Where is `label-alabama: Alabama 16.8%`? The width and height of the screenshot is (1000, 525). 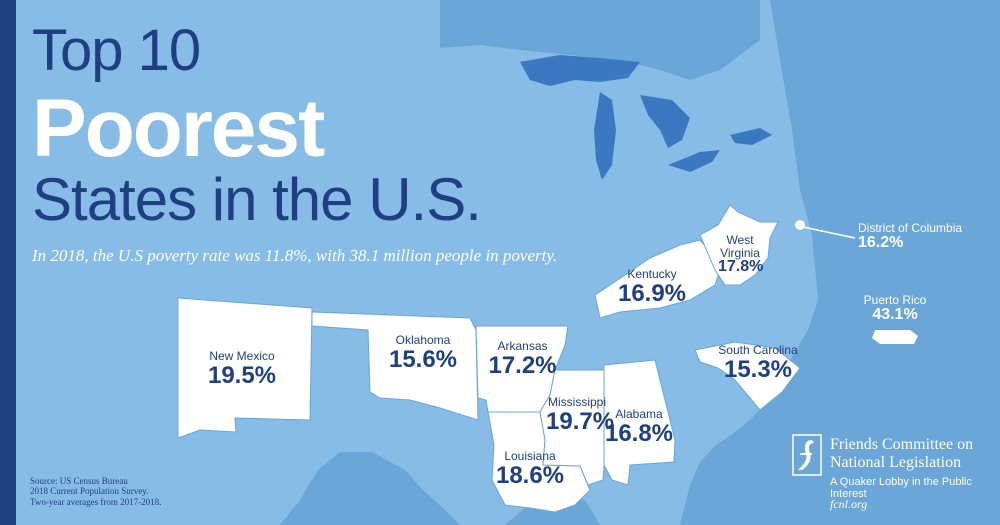
label-alabama: Alabama 16.8% is located at coordinates (639, 427).